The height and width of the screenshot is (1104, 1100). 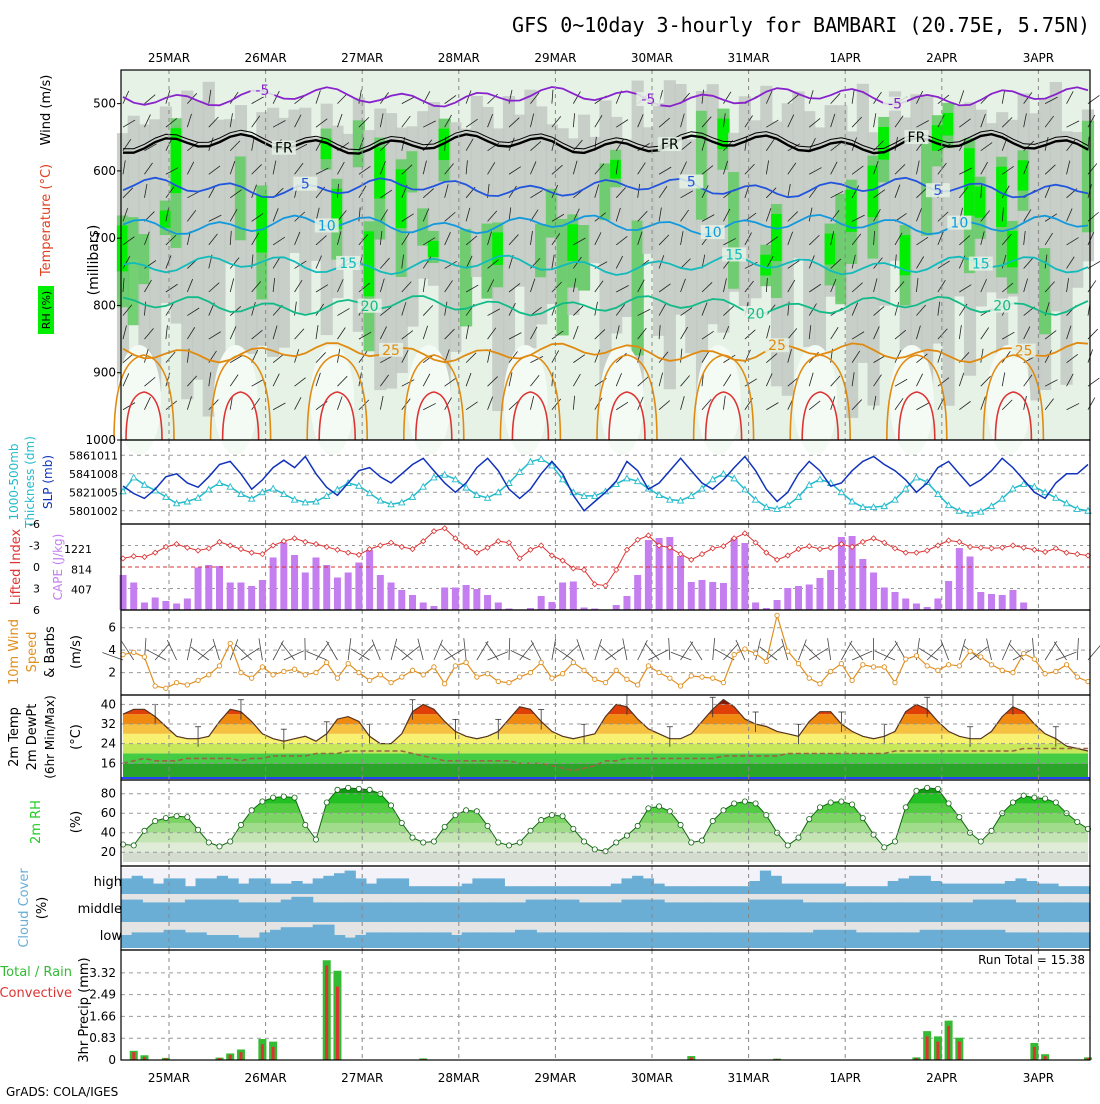 I want to click on rh-tick-label: 20, so click(x=108, y=852).